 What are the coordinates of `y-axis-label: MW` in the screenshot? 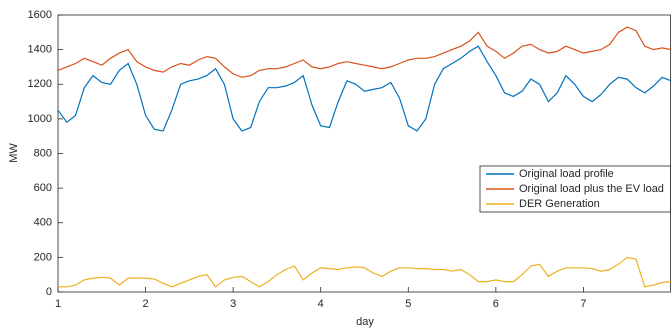 It's located at (14, 153).